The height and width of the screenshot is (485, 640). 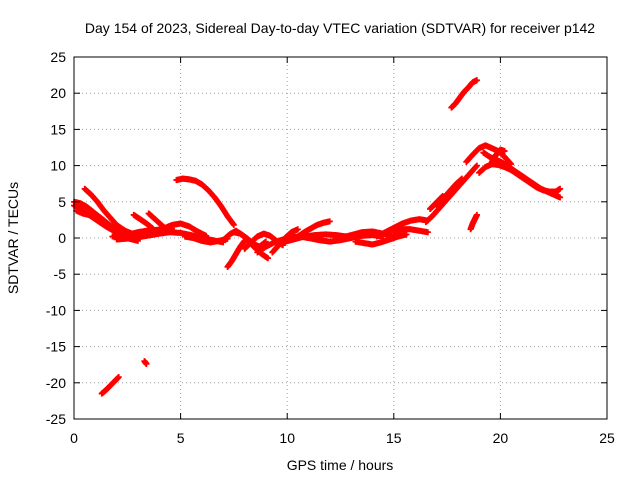 What do you see at coordinates (394, 438) in the screenshot?
I see `x-tick-label: 15` at bounding box center [394, 438].